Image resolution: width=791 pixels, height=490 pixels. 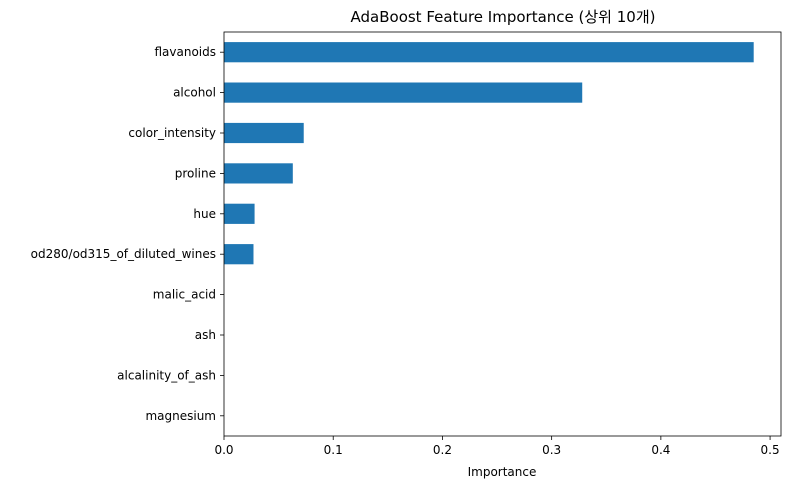 I want to click on category-label: hue, so click(x=204, y=214).